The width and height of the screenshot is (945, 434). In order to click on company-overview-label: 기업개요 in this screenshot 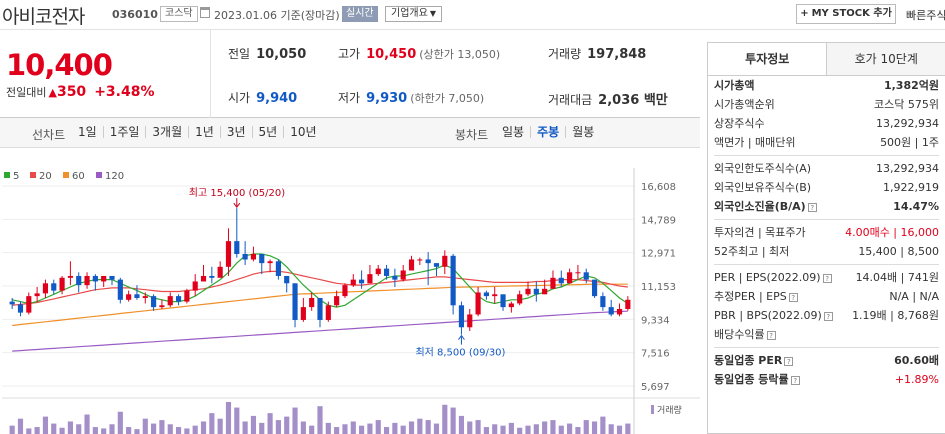, I will do `click(409, 13)`.